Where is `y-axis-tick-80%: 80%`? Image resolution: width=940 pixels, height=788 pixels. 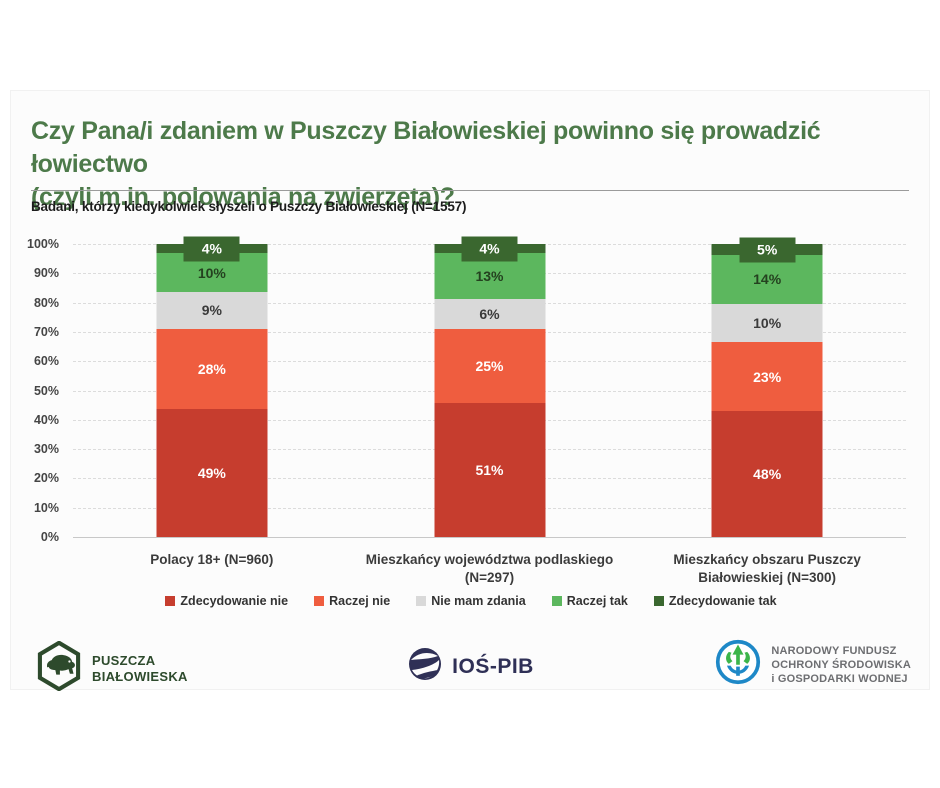
y-axis-tick-80%: 80% is located at coordinates (46, 302).